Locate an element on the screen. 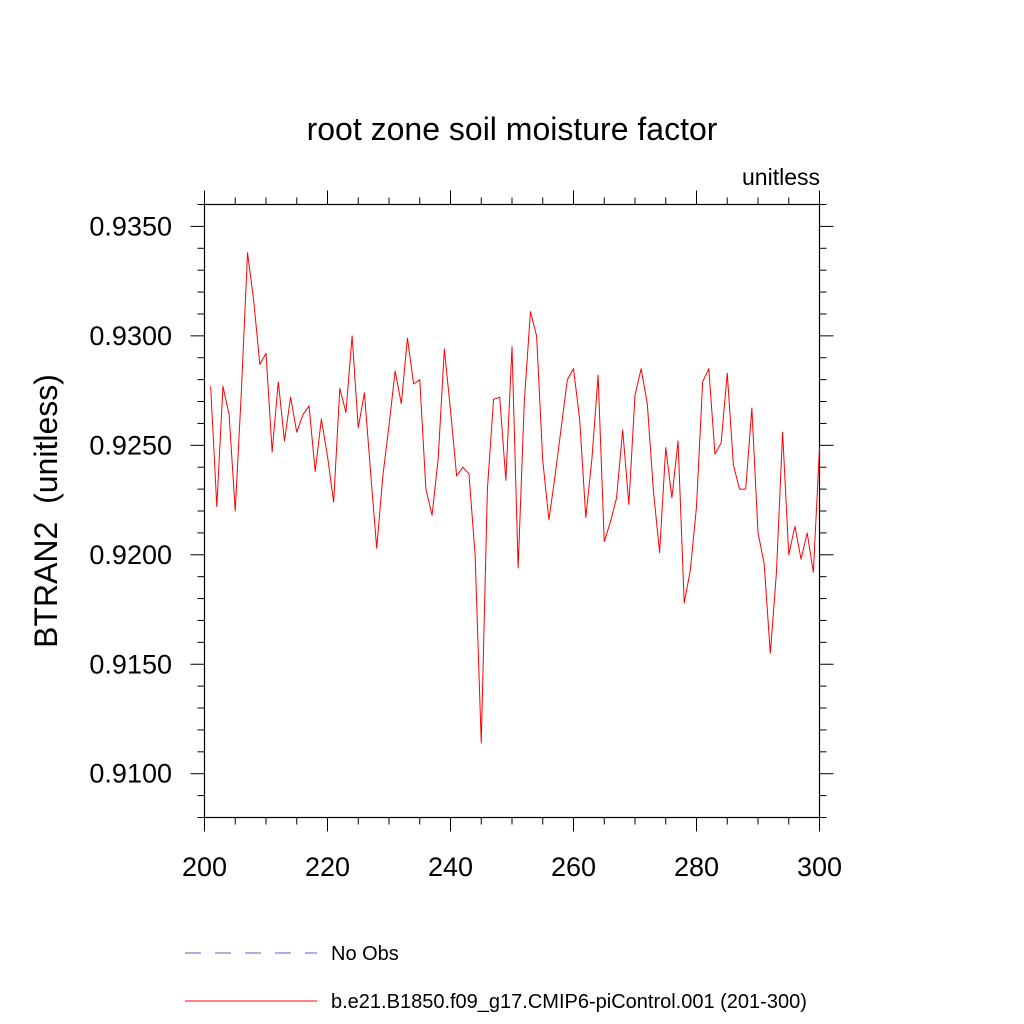 Image resolution: width=1024 pixels, height=1024 pixels. y-tick-label: 0.9350 is located at coordinates (130, 226).